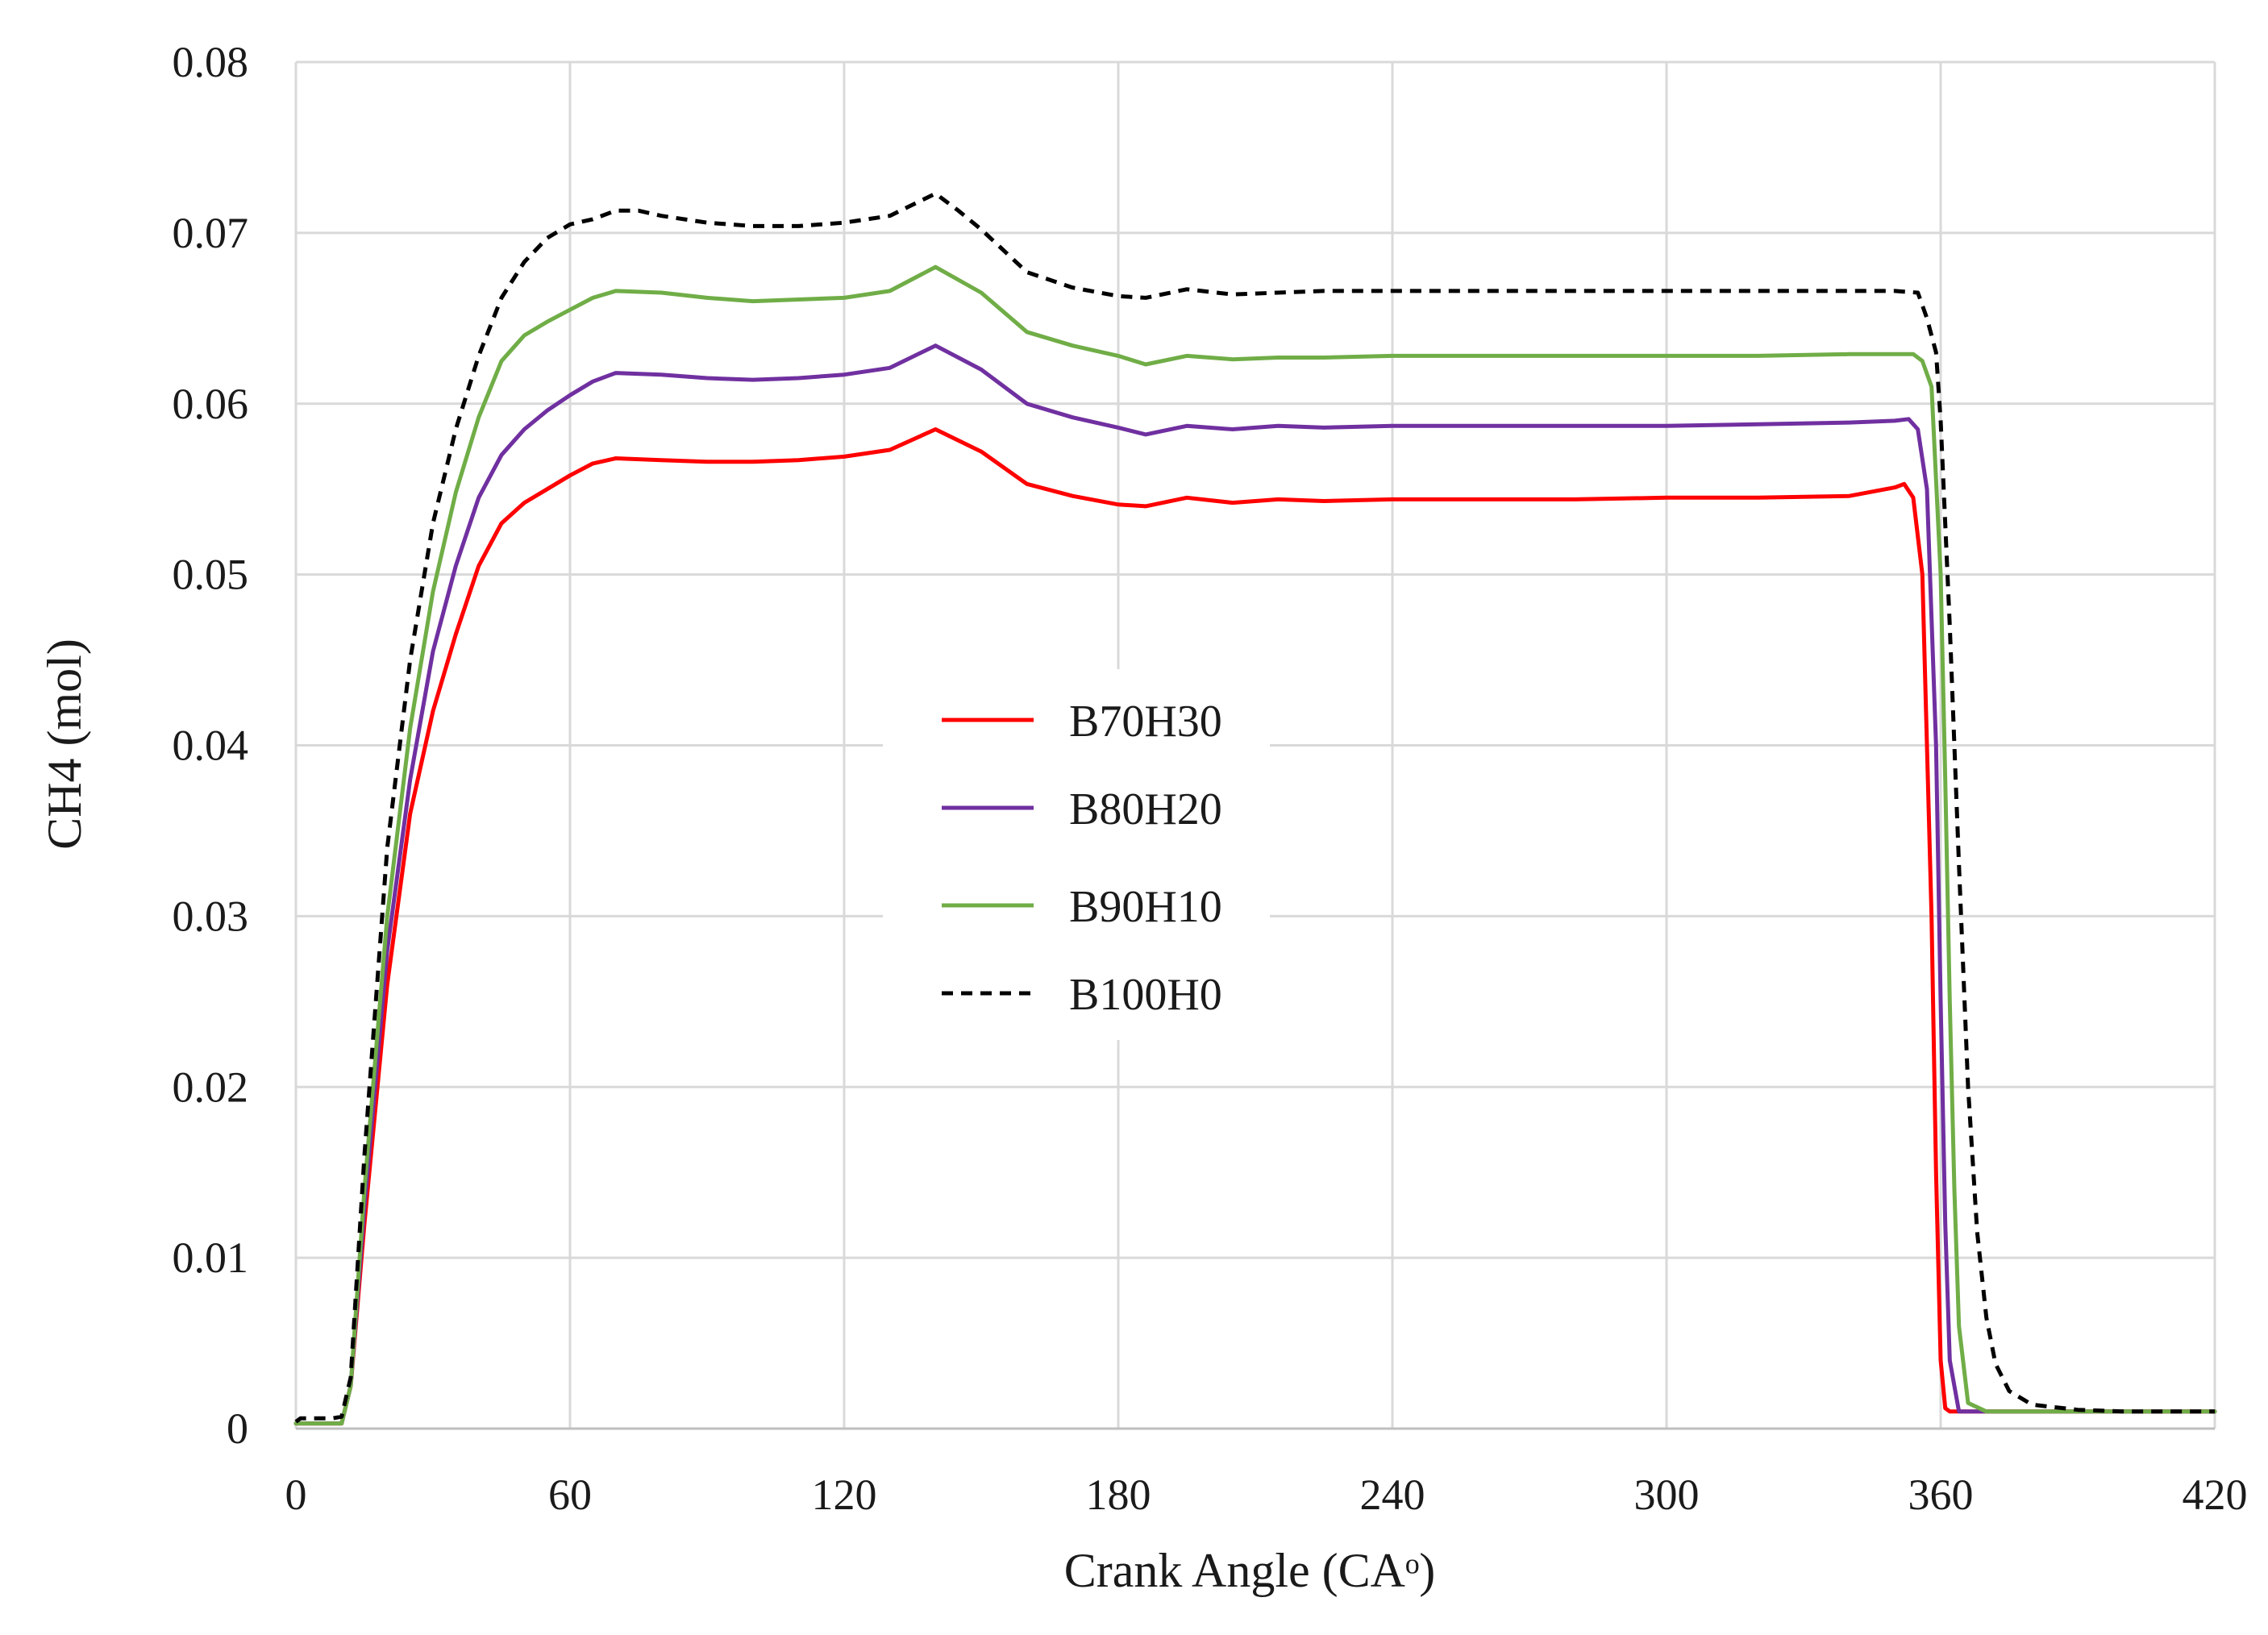  I want to click on legend-label-b90h10: B90H10, so click(1146, 907).